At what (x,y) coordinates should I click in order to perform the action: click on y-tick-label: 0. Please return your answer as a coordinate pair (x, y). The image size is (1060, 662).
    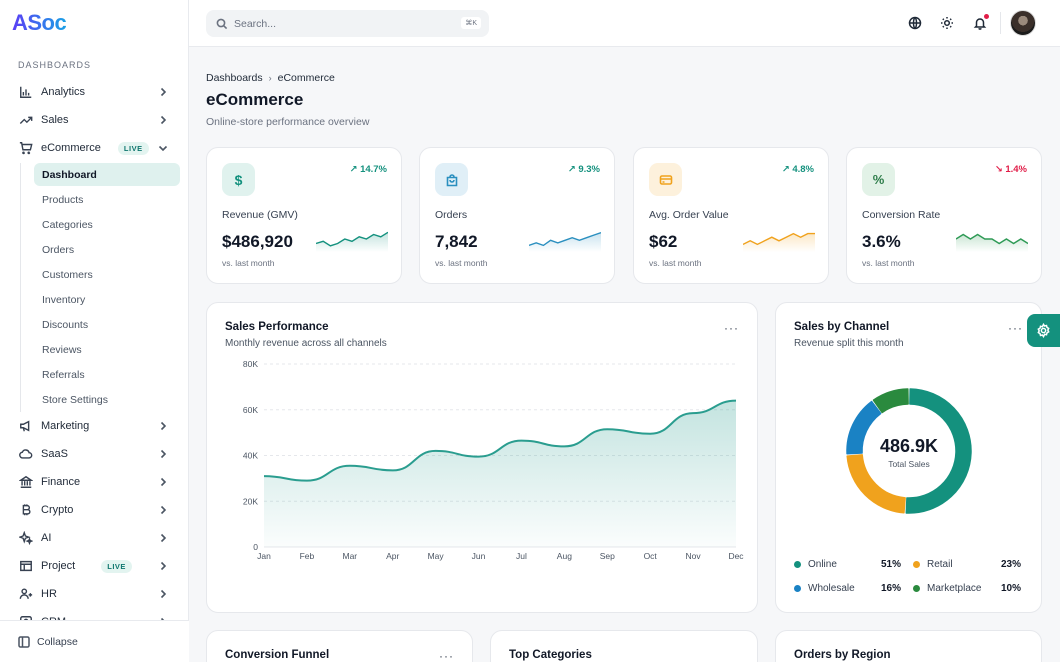
    Looking at the image, I should click on (255, 547).